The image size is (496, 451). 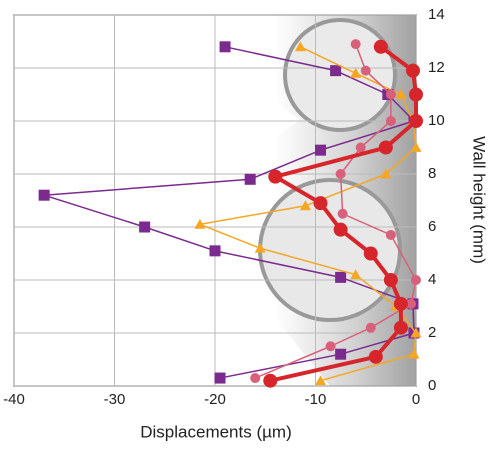 What do you see at coordinates (432, 385) in the screenshot?
I see `y-tick-label: 0` at bounding box center [432, 385].